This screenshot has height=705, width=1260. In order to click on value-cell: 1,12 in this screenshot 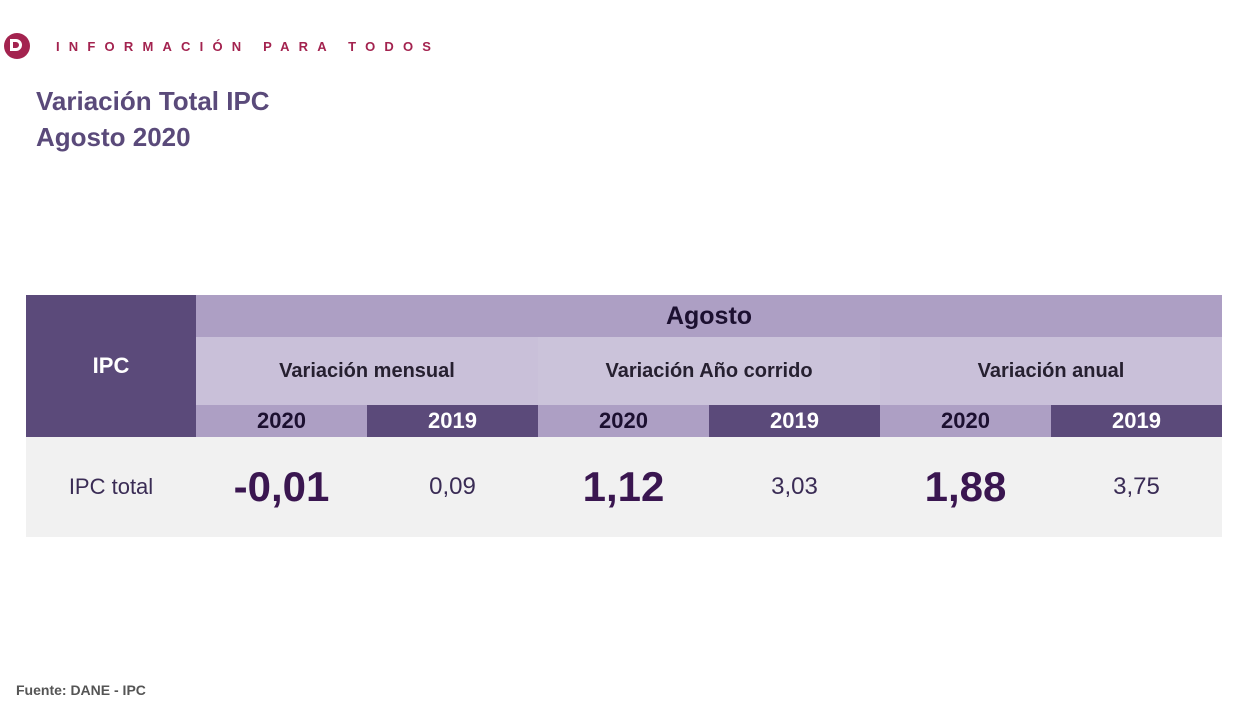, I will do `click(623, 487)`.